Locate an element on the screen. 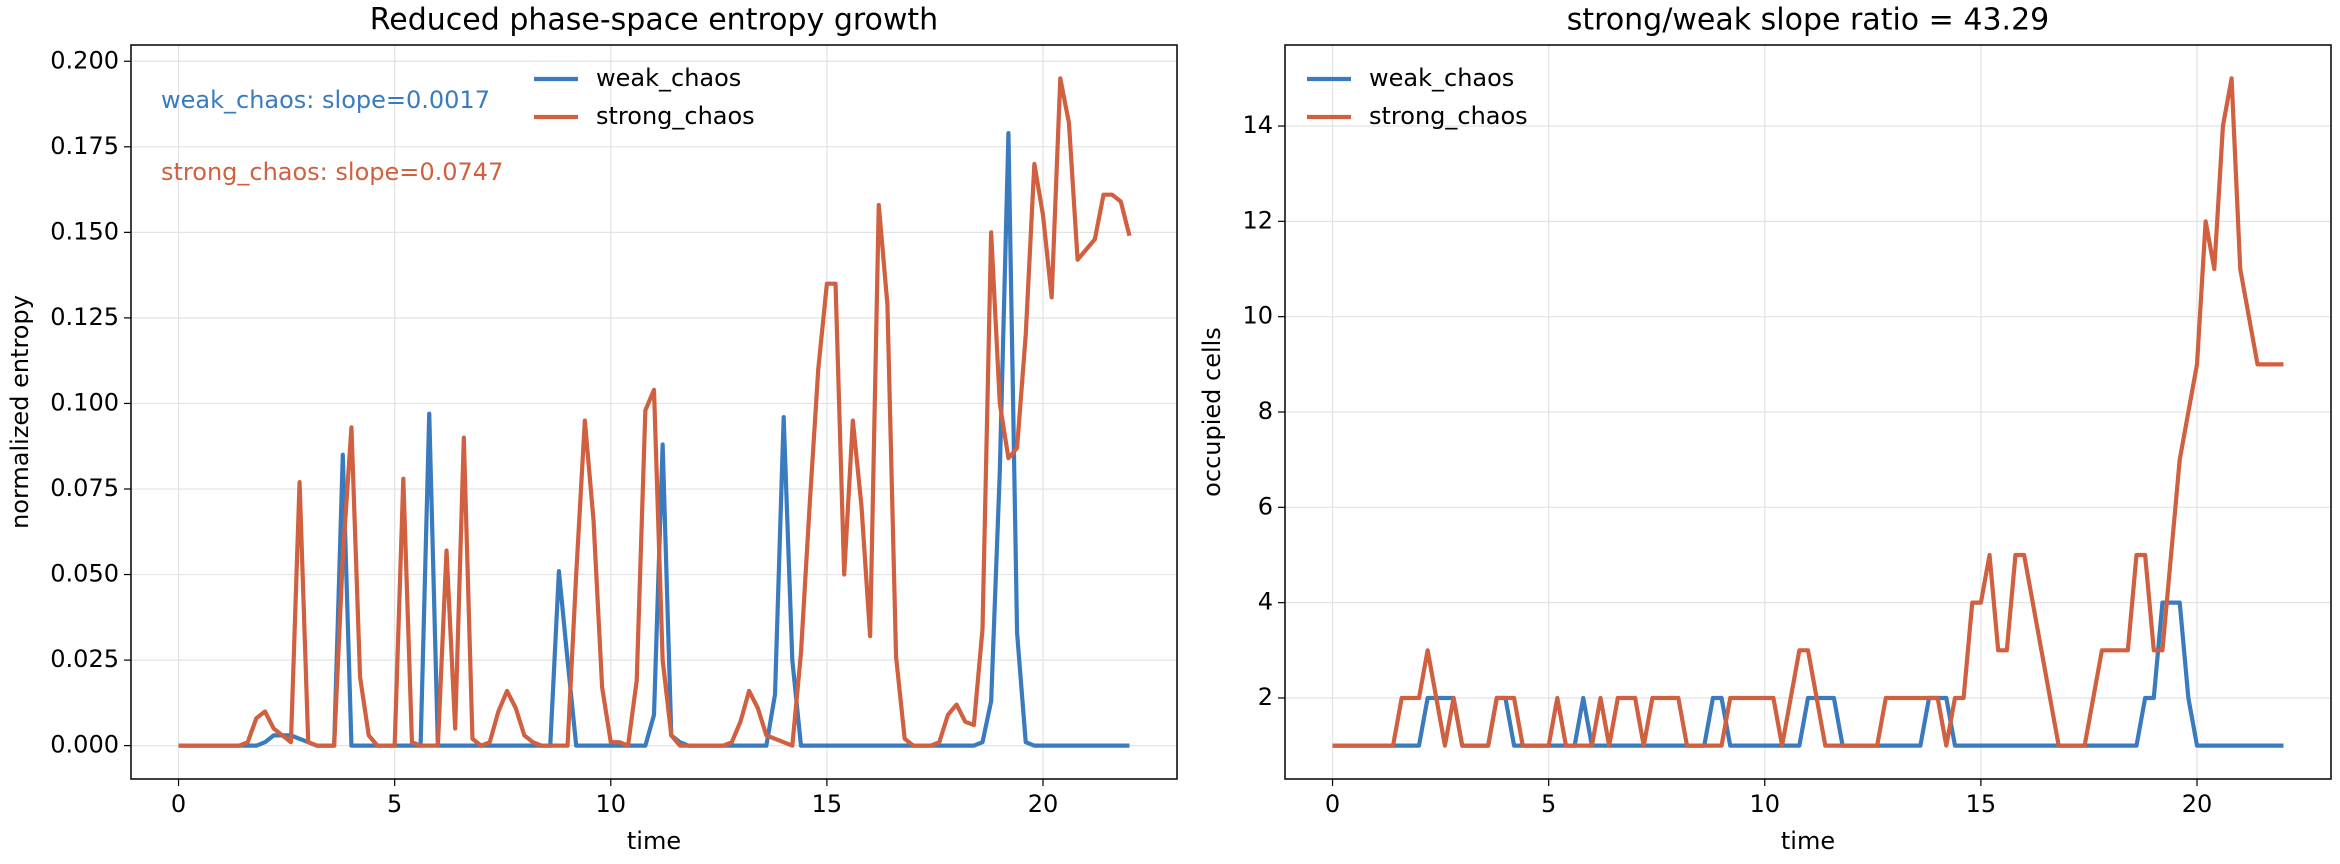  y-tick-label: 8 is located at coordinates (1265, 411).